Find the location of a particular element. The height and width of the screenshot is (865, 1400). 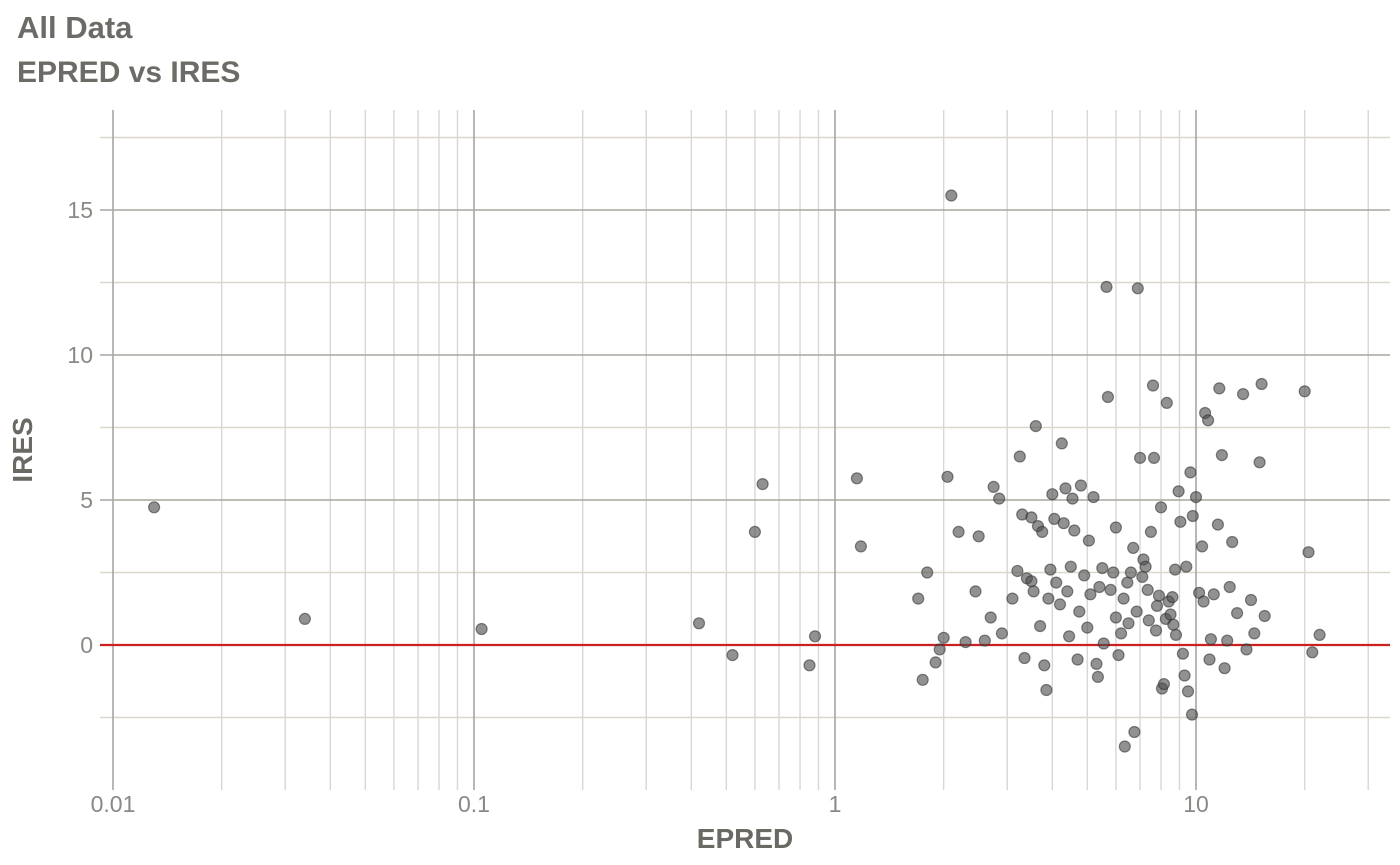

chart-title: All Data is located at coordinates (75, 27).